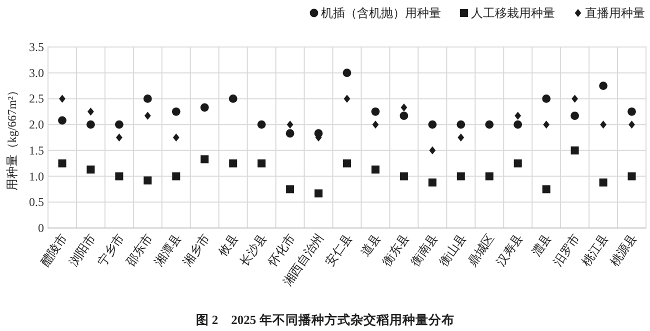  What do you see at coordinates (381, 13) in the screenshot?
I see `legend-label: 机插（含机抛）用种量` at bounding box center [381, 13].